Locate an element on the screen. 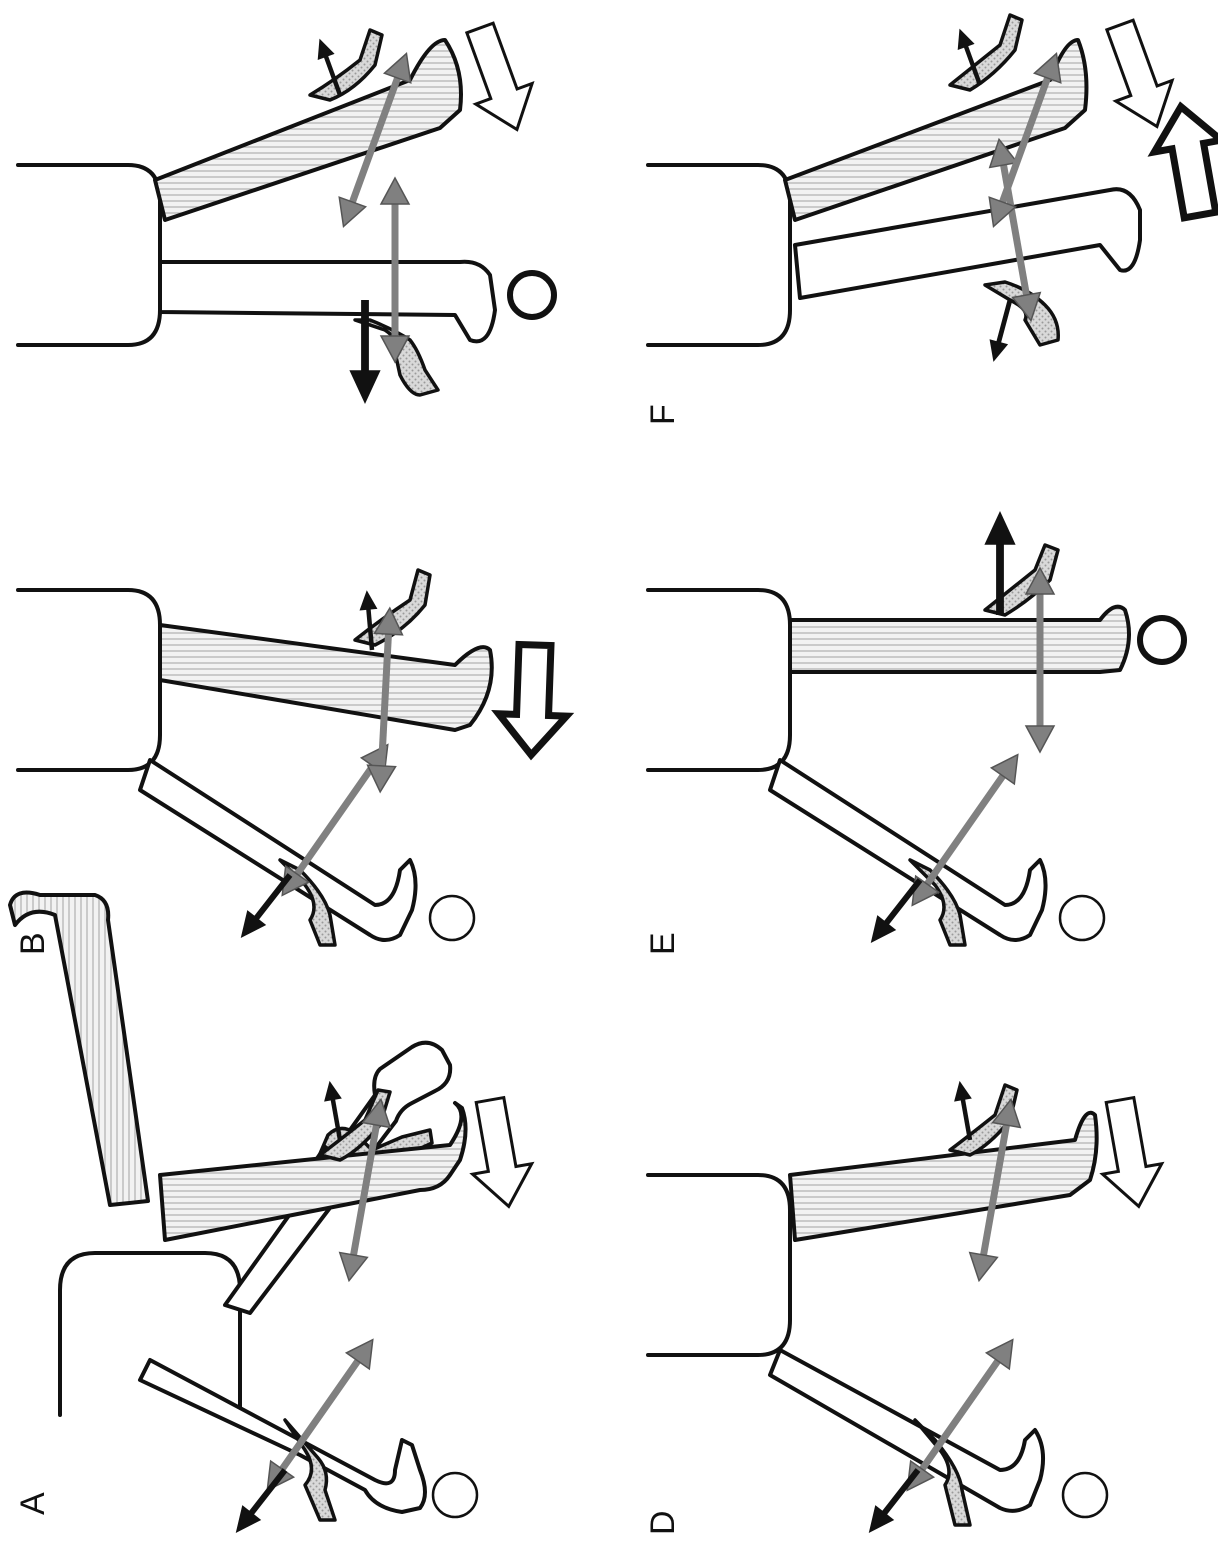 This screenshot has height=1555, width=1218. panel-d-black-arrow-back is located at coordinates (893, 1502).